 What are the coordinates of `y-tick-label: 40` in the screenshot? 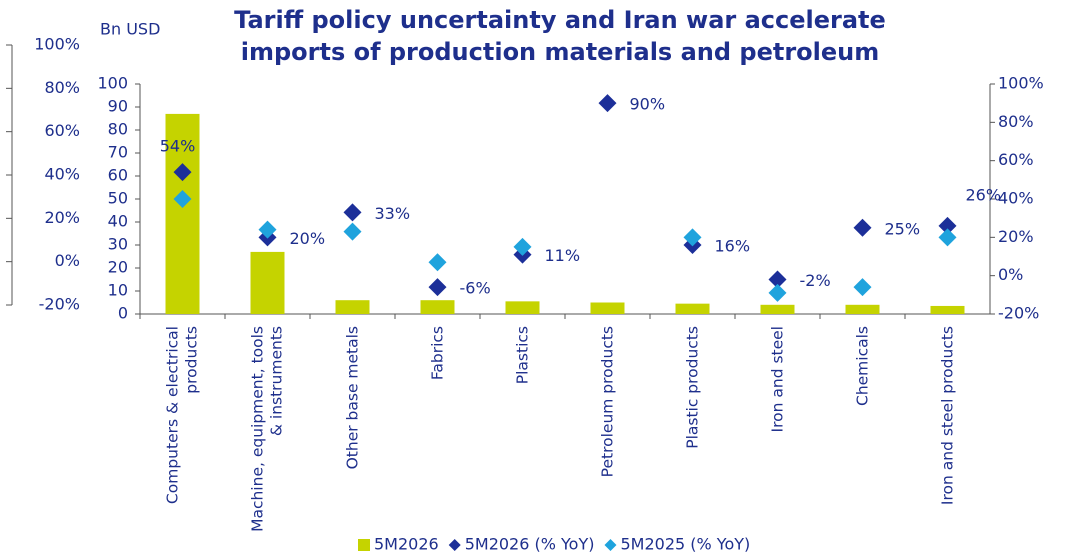 It's located at (118, 221).